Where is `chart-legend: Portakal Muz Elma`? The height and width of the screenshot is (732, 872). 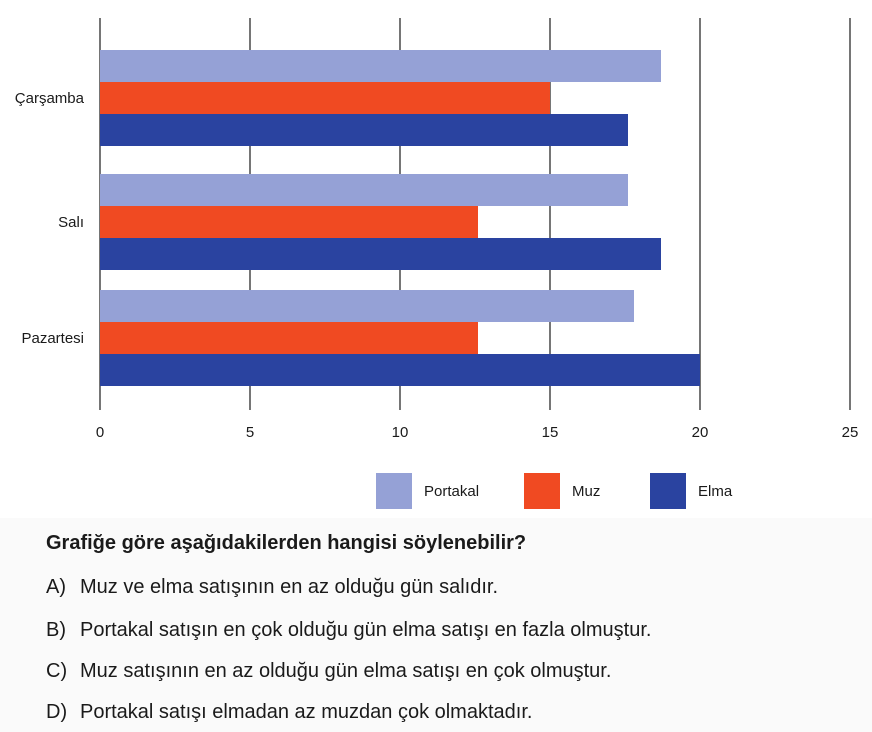
chart-legend: Portakal Muz Elma is located at coordinates (436, 493).